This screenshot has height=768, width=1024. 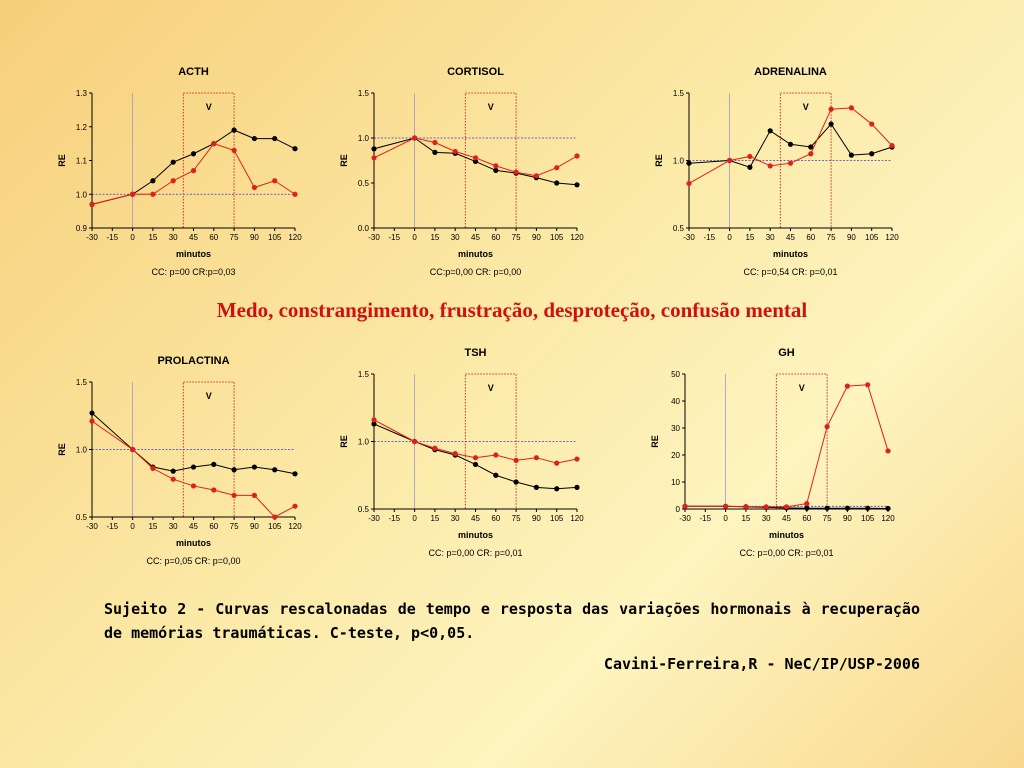 I want to click on y-tick-label: 10, so click(x=675, y=482).